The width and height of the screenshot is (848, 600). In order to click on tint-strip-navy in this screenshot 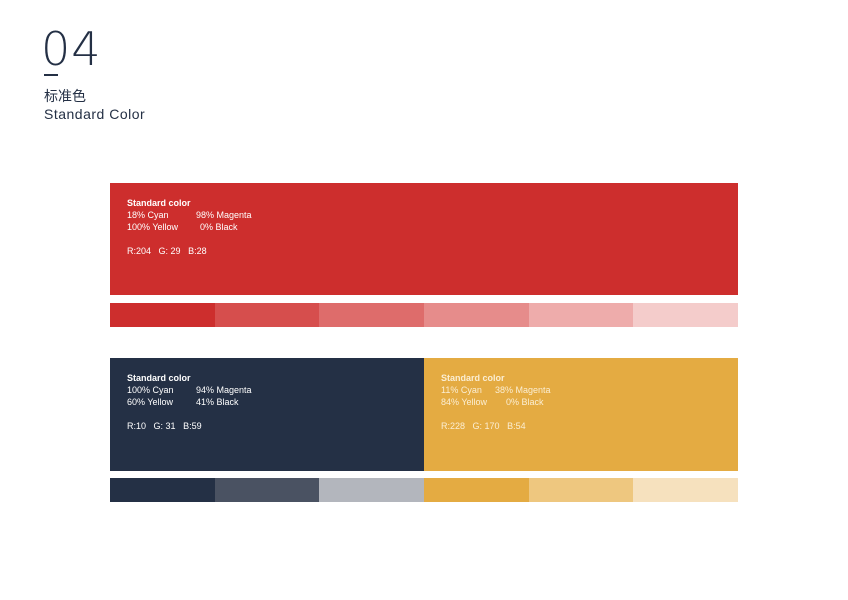, I will do `click(267, 490)`.